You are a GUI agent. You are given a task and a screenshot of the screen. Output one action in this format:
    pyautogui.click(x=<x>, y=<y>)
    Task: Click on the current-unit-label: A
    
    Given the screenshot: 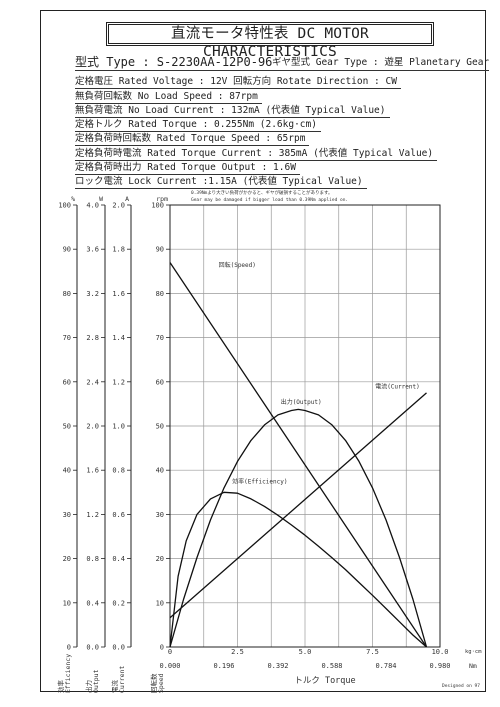 What is the action you would take?
    pyautogui.click(x=127, y=199)
    